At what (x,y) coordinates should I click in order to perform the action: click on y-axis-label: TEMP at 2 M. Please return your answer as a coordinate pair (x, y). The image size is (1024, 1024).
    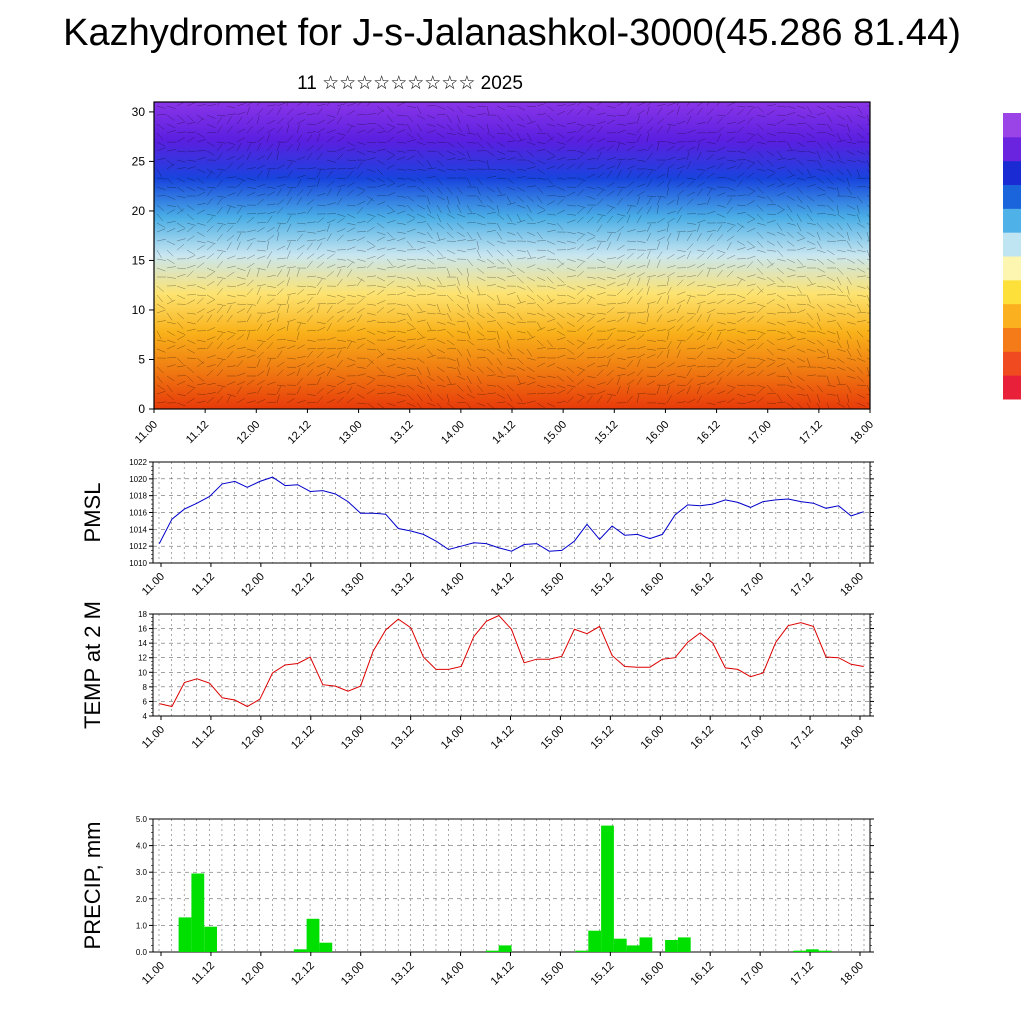
    Looking at the image, I should click on (92, 665).